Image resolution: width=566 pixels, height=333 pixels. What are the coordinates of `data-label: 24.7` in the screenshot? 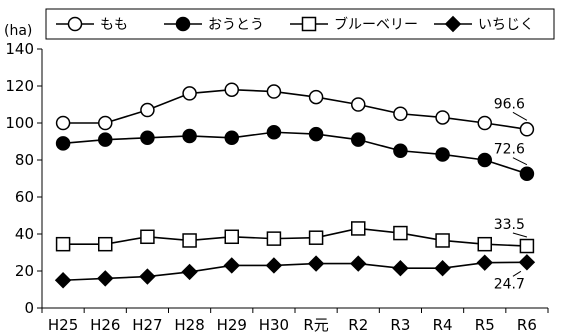 It's located at (509, 284).